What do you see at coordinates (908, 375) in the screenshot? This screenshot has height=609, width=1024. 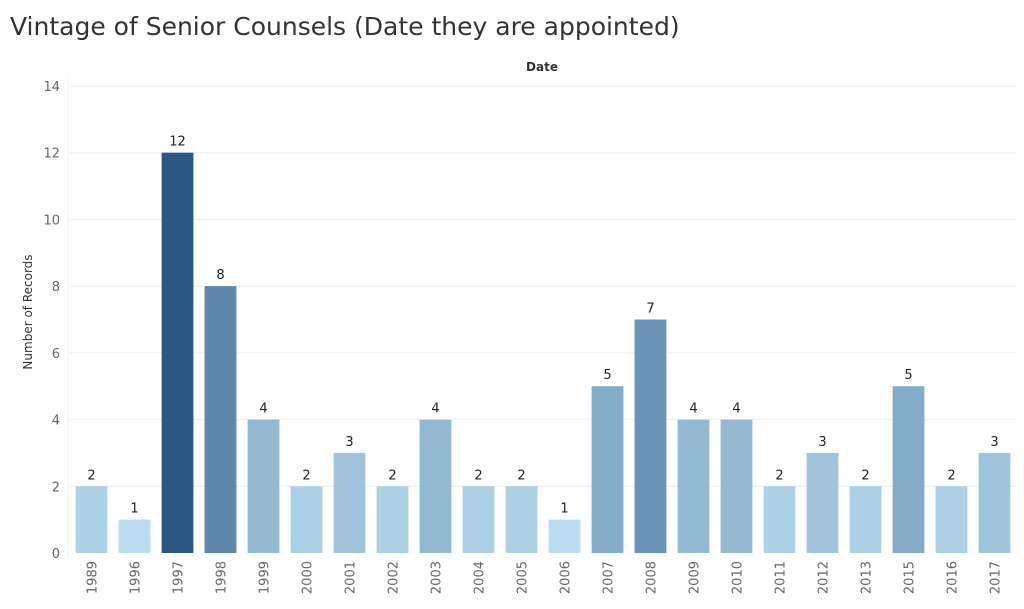 I see `data-label-2015: 5` at bounding box center [908, 375].